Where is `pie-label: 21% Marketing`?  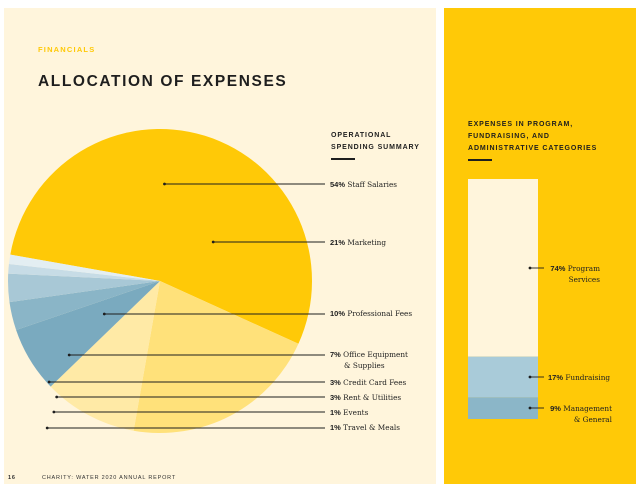
pie-label: 21% Marketing is located at coordinates (358, 242).